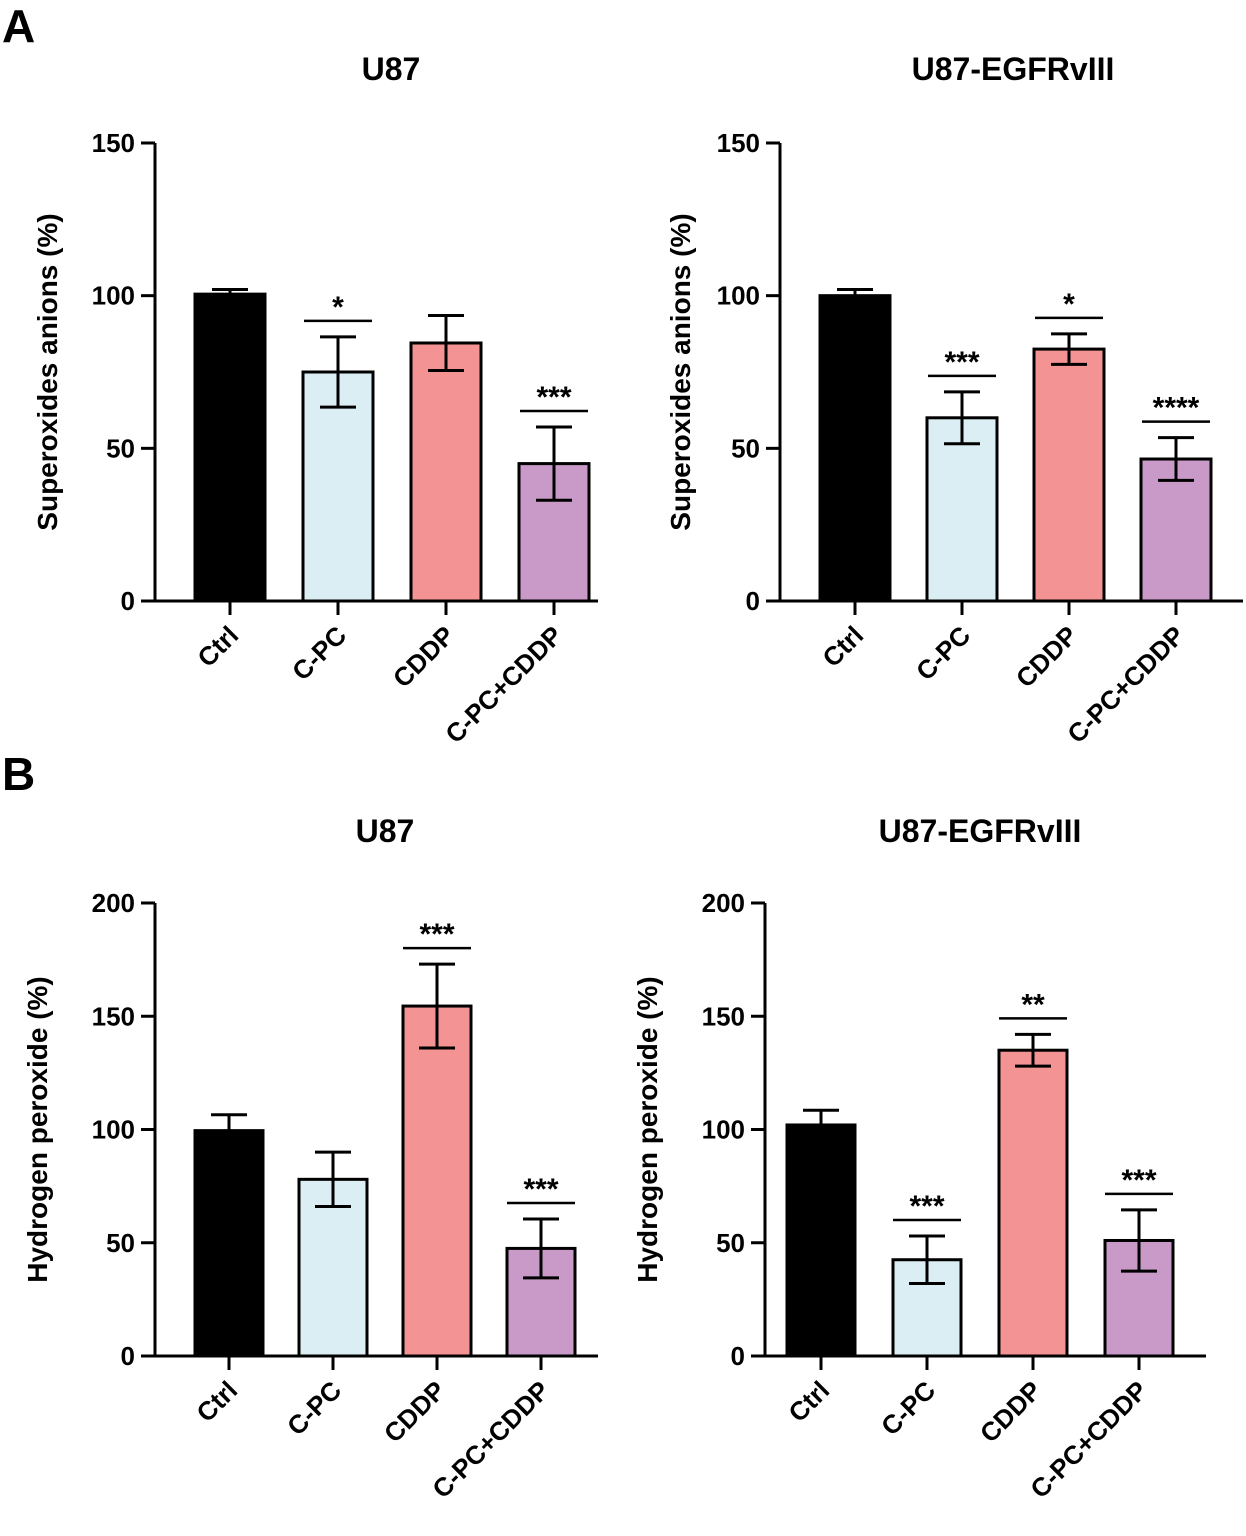 The height and width of the screenshot is (1536, 1246). I want to click on category-label: C-PC+CDDP, so click(503, 684).